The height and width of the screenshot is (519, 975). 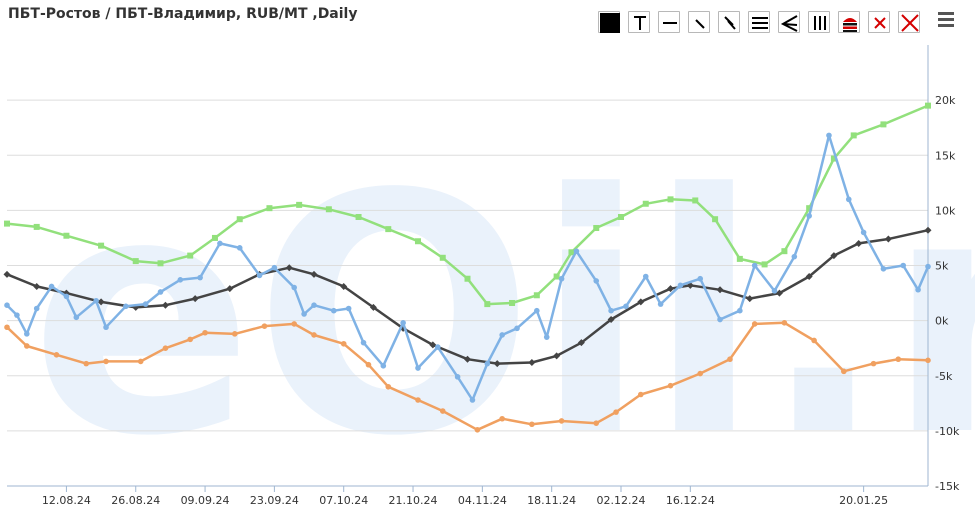 I want to click on x-tick-label: 23.09.24, so click(x=274, y=500).